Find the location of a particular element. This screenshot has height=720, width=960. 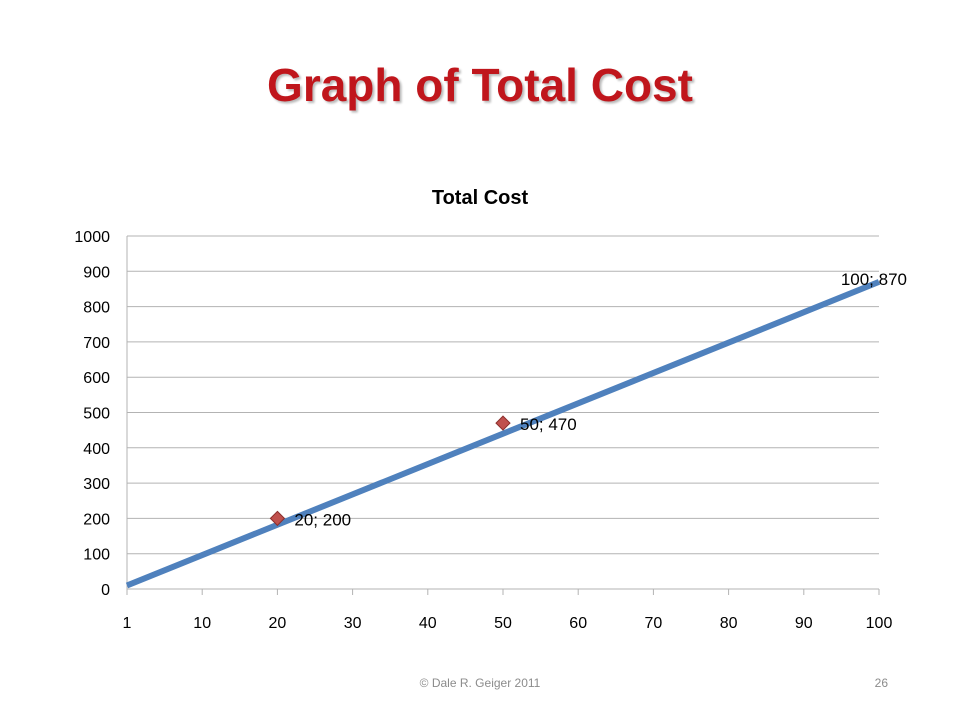

data-label: 100; 870 is located at coordinates (874, 279).